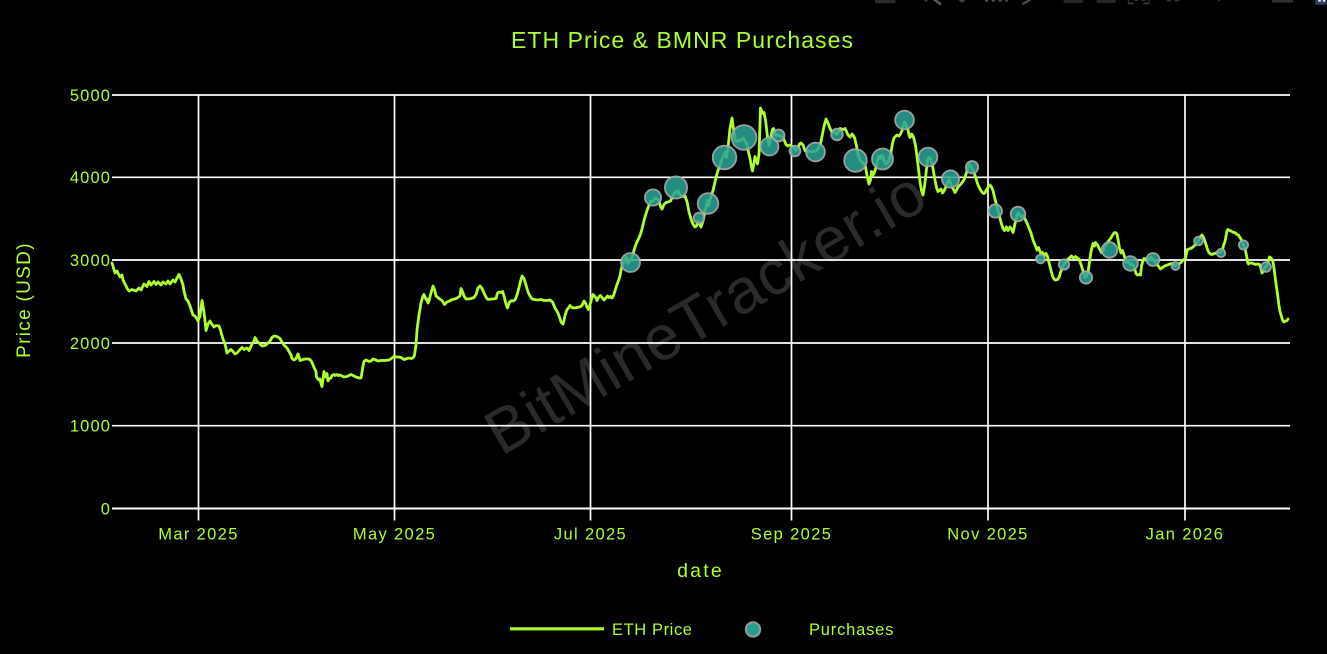  I want to click on svg-text: date, so click(700, 571).